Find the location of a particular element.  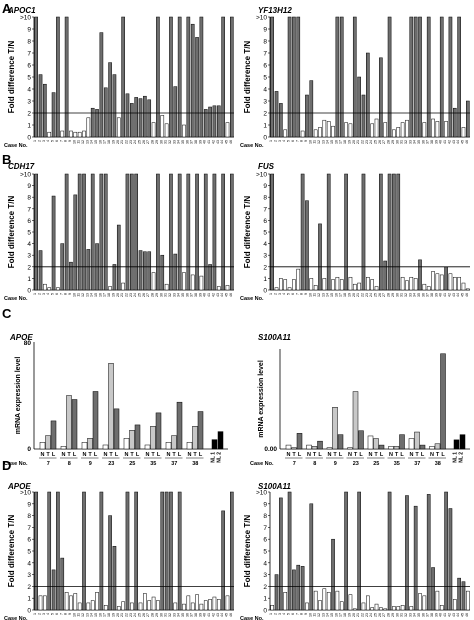

case-number-c7-s100a11-32: 32 is located at coordinates (406, 615).